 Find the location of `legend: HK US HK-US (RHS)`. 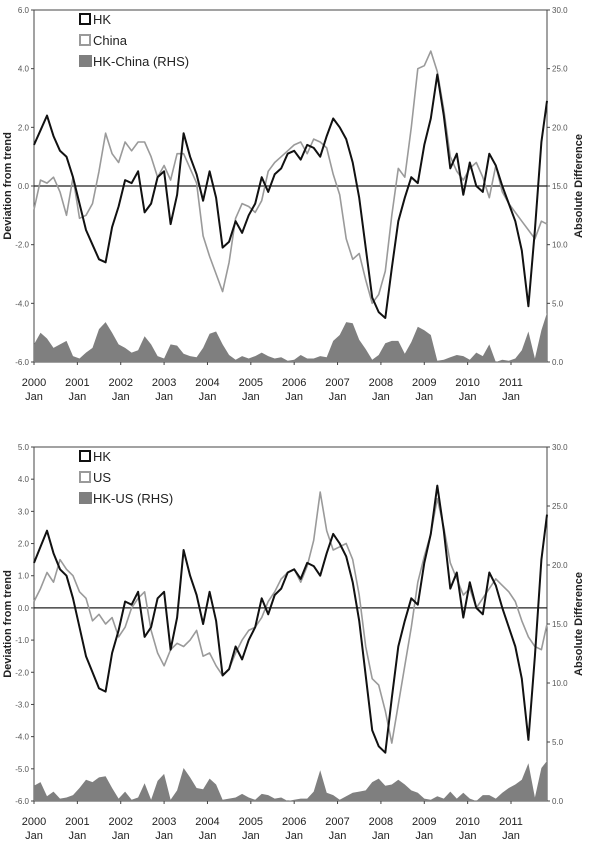

legend: HK US HK-US (RHS) is located at coordinates (126, 477).